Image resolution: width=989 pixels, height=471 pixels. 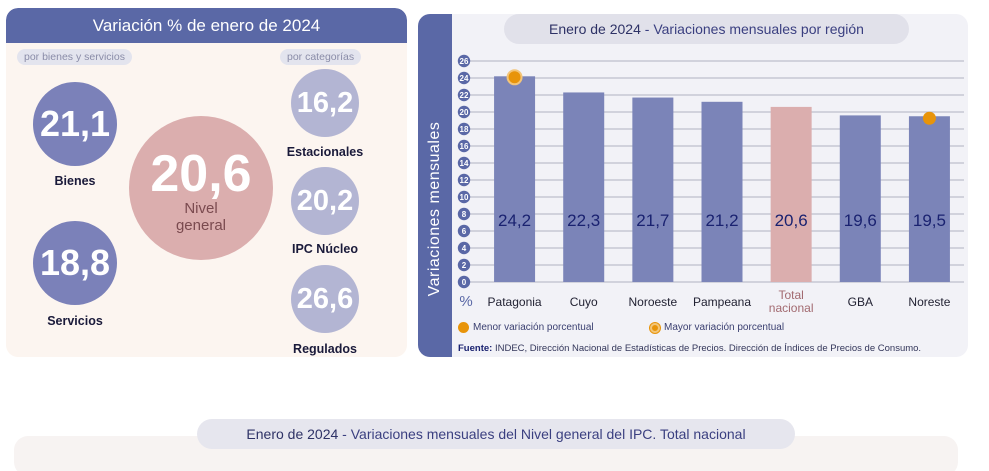 I want to click on y-tick-label: 6, so click(x=464, y=231).